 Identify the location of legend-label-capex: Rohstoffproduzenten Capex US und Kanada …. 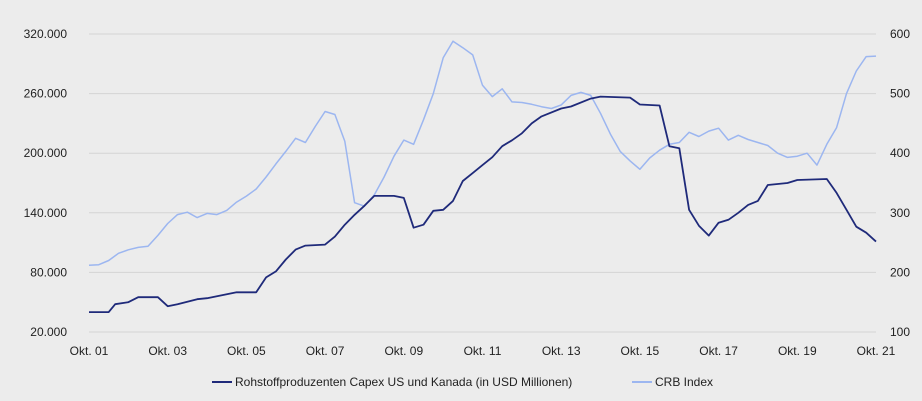
(403, 382).